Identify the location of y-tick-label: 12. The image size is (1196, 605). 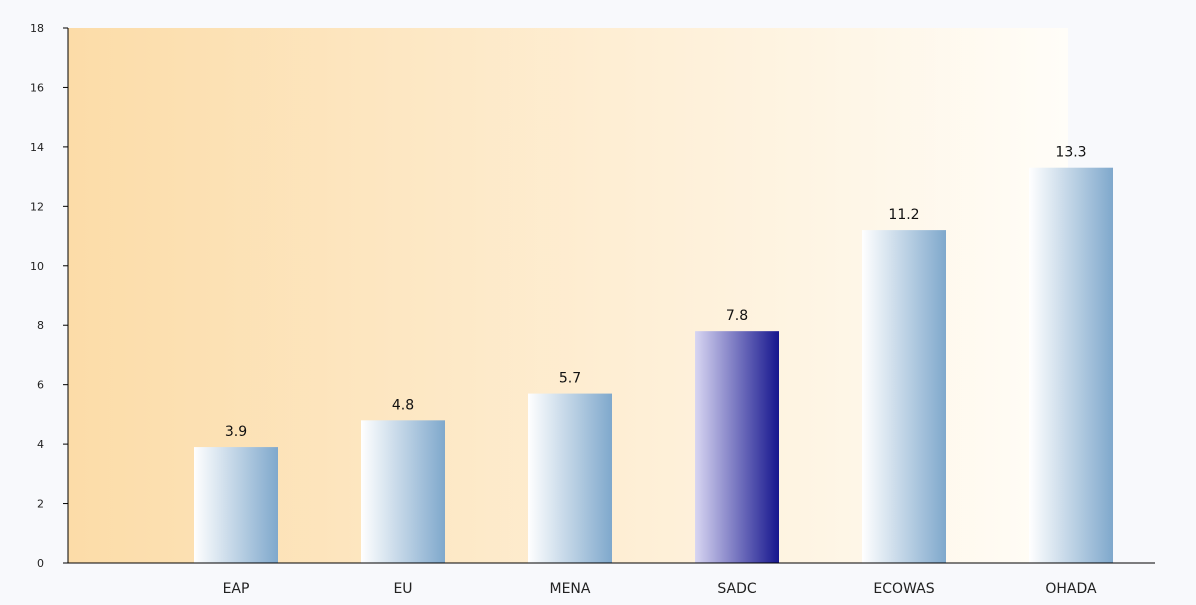
(37, 206).